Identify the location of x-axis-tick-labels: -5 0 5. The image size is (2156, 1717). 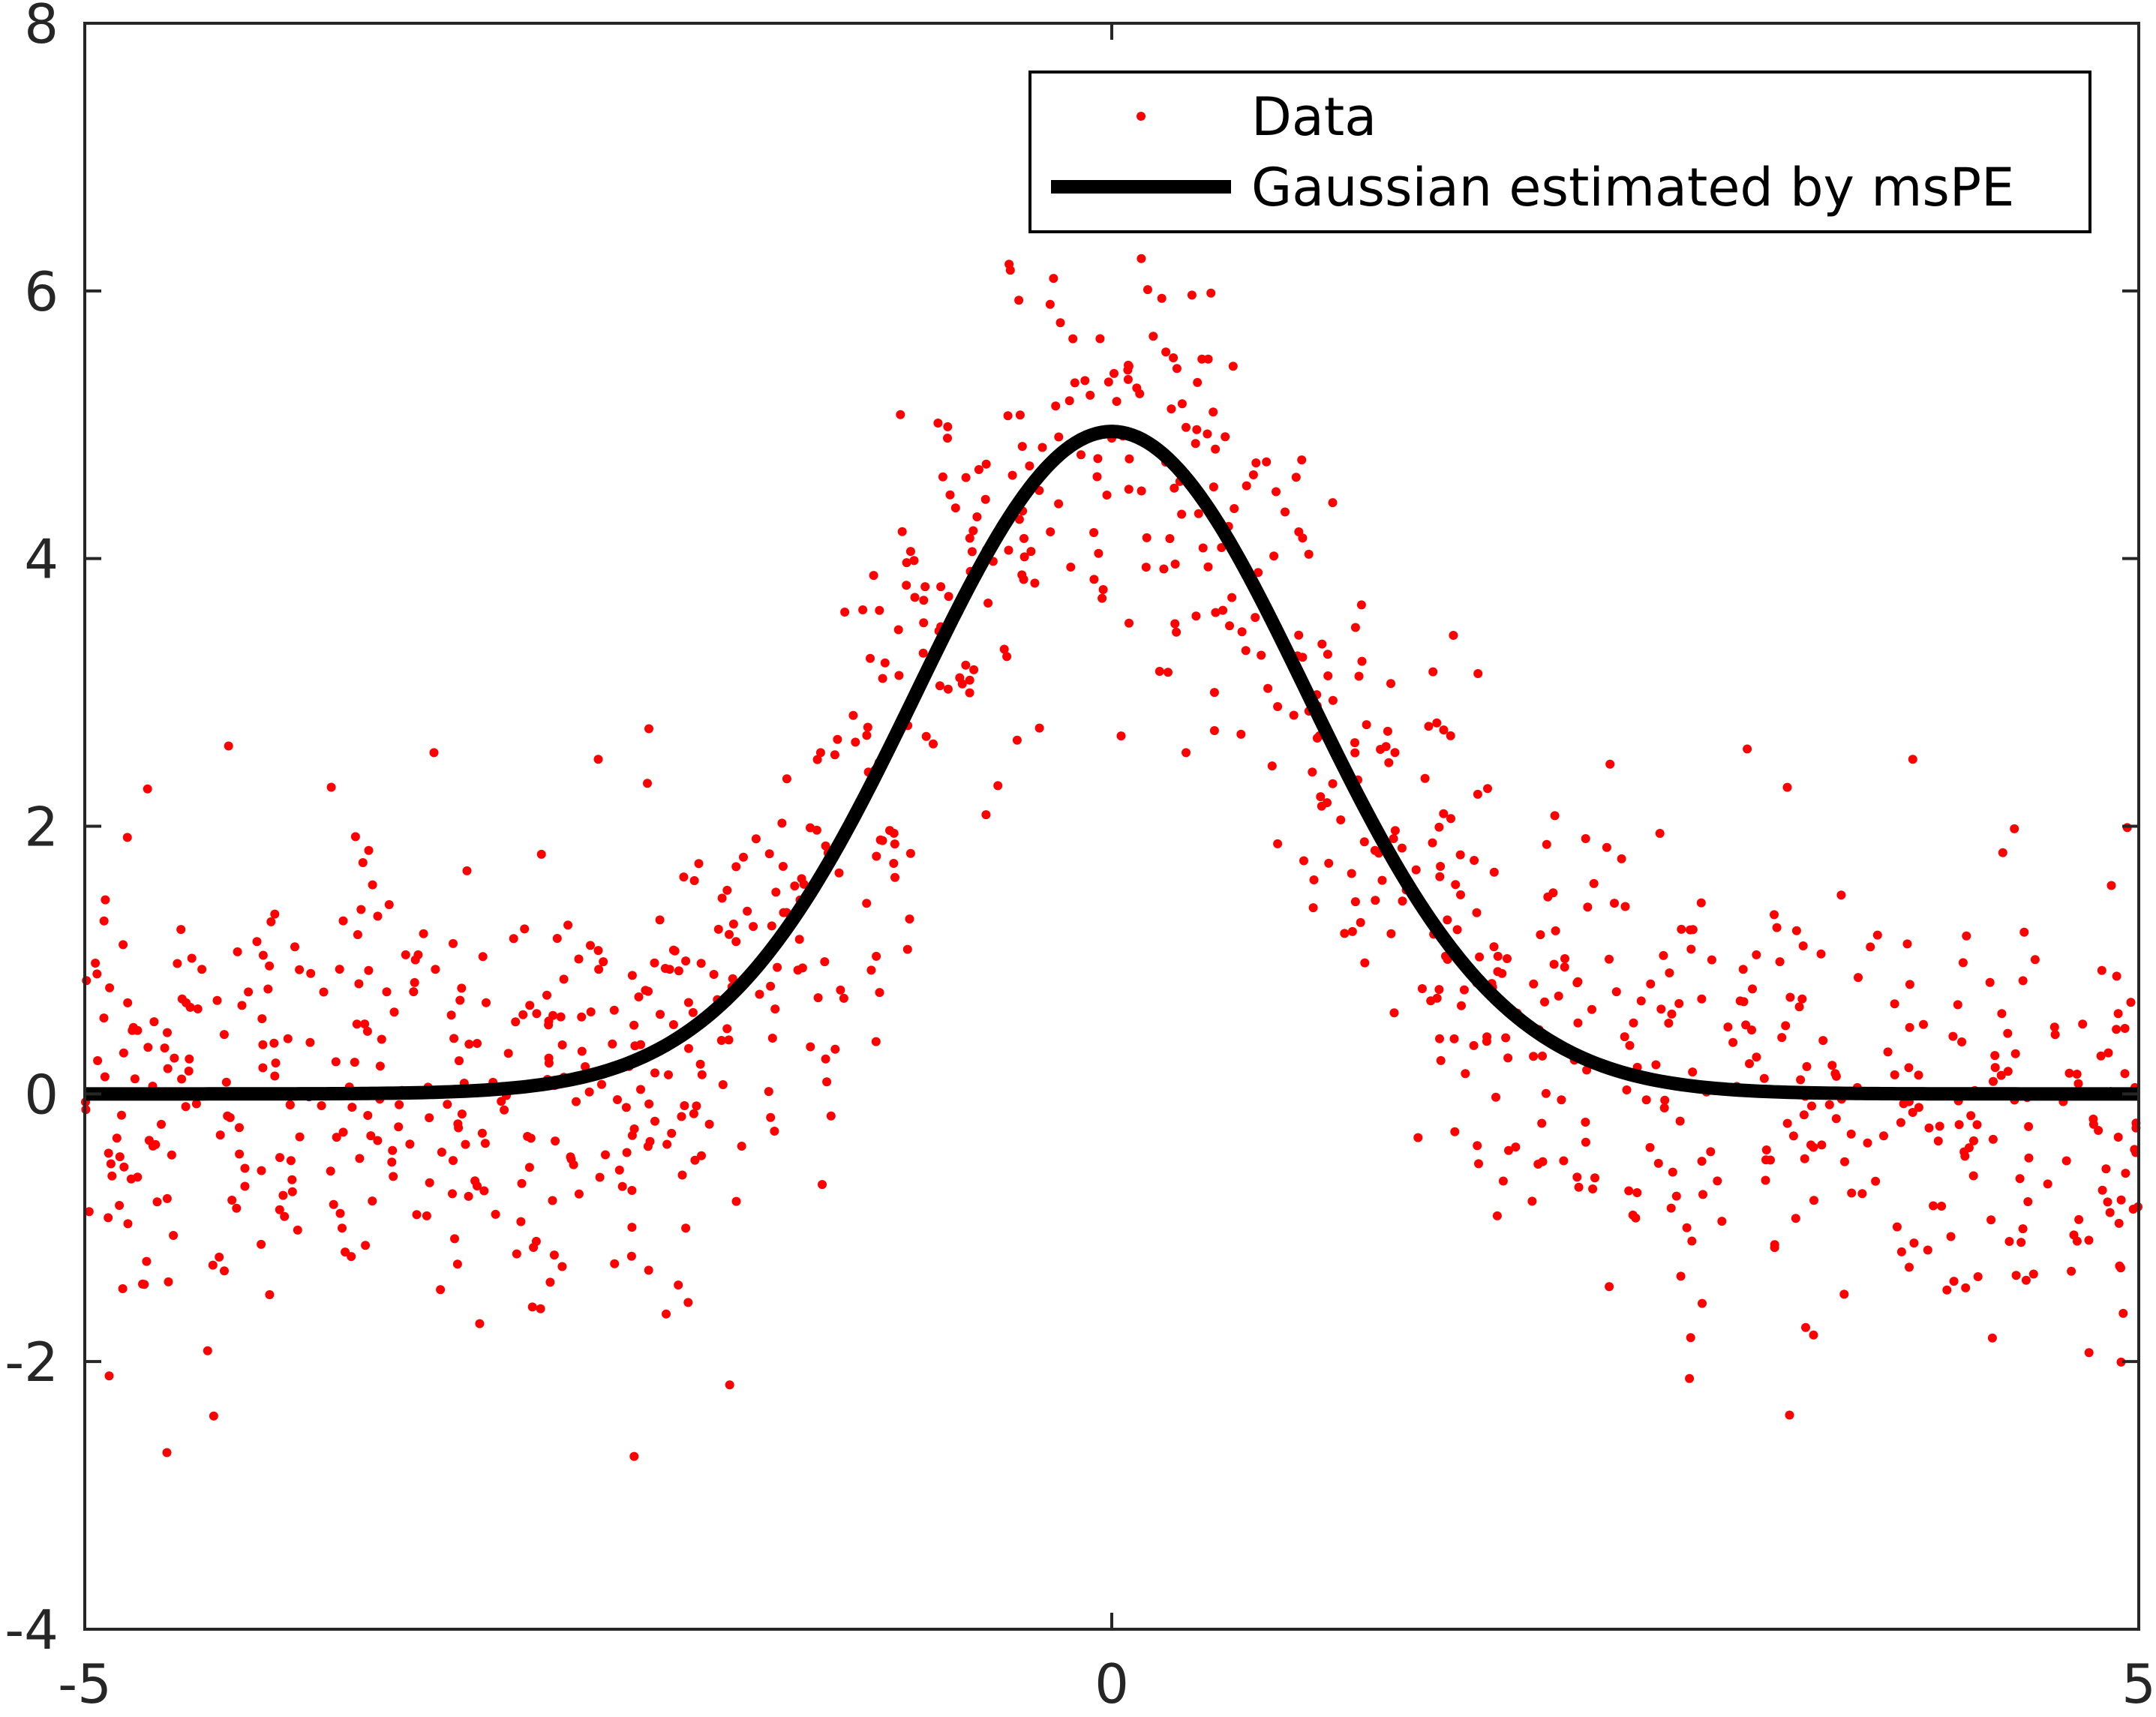
(1107, 1683).